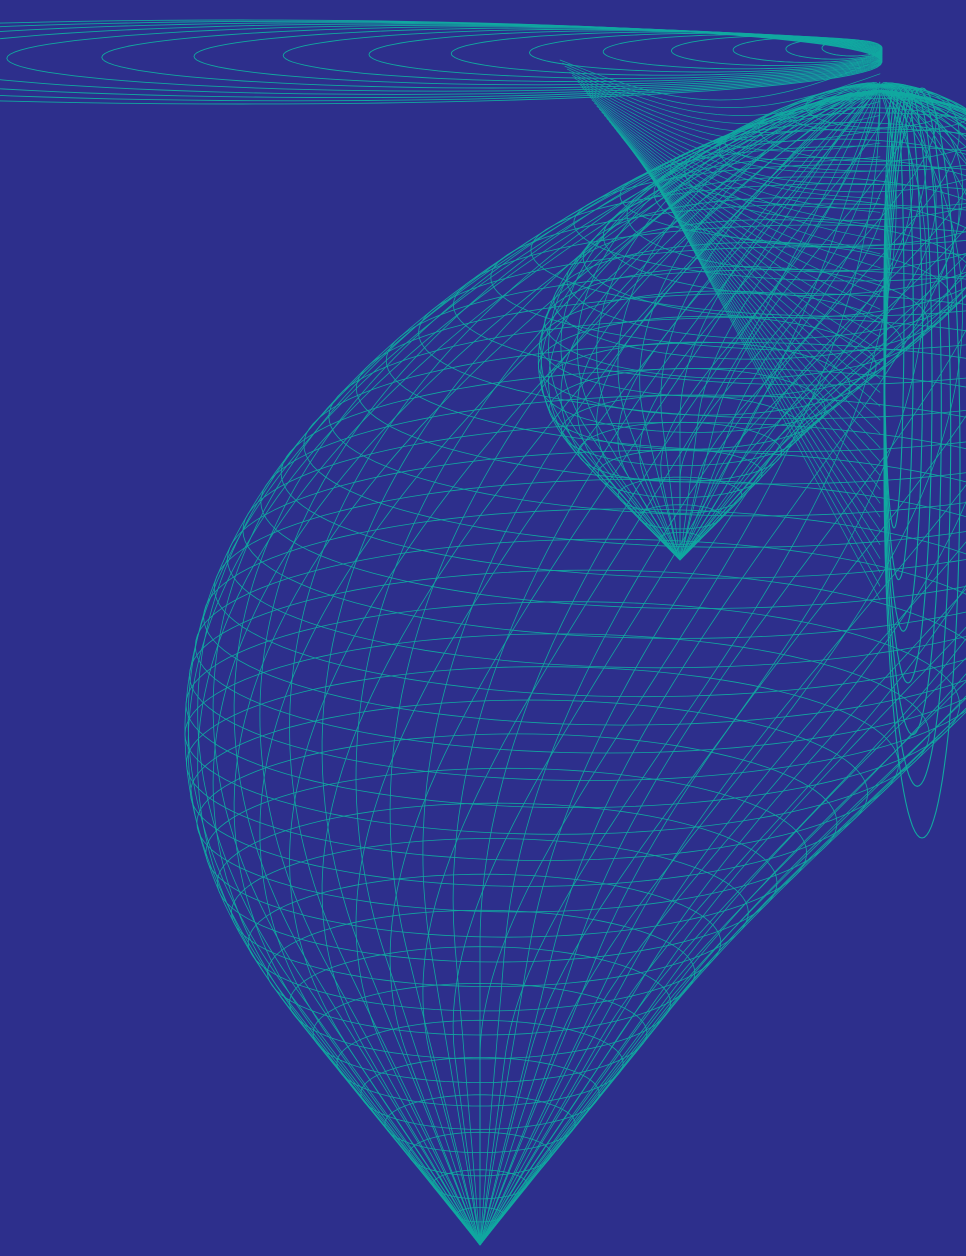  I want to click on top-flare-loops, so click(441, 62).